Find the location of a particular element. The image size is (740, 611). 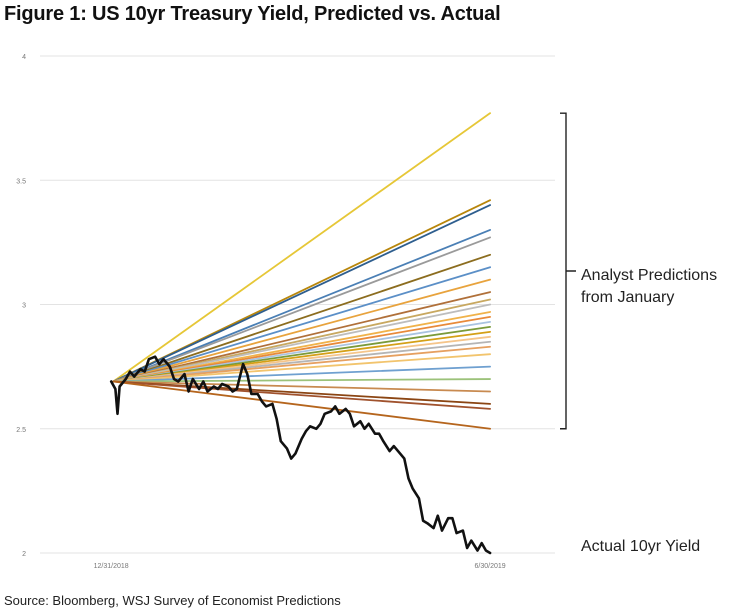

x-tick-label: 12/31/2018 is located at coordinates (111, 566).